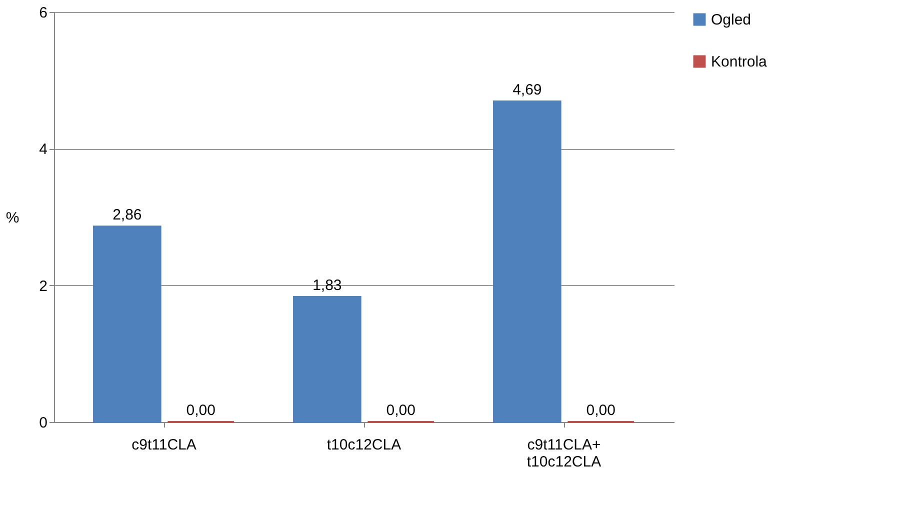 This screenshot has width=898, height=518. Describe the element at coordinates (13, 218) in the screenshot. I see `y-axis-title: %` at that location.